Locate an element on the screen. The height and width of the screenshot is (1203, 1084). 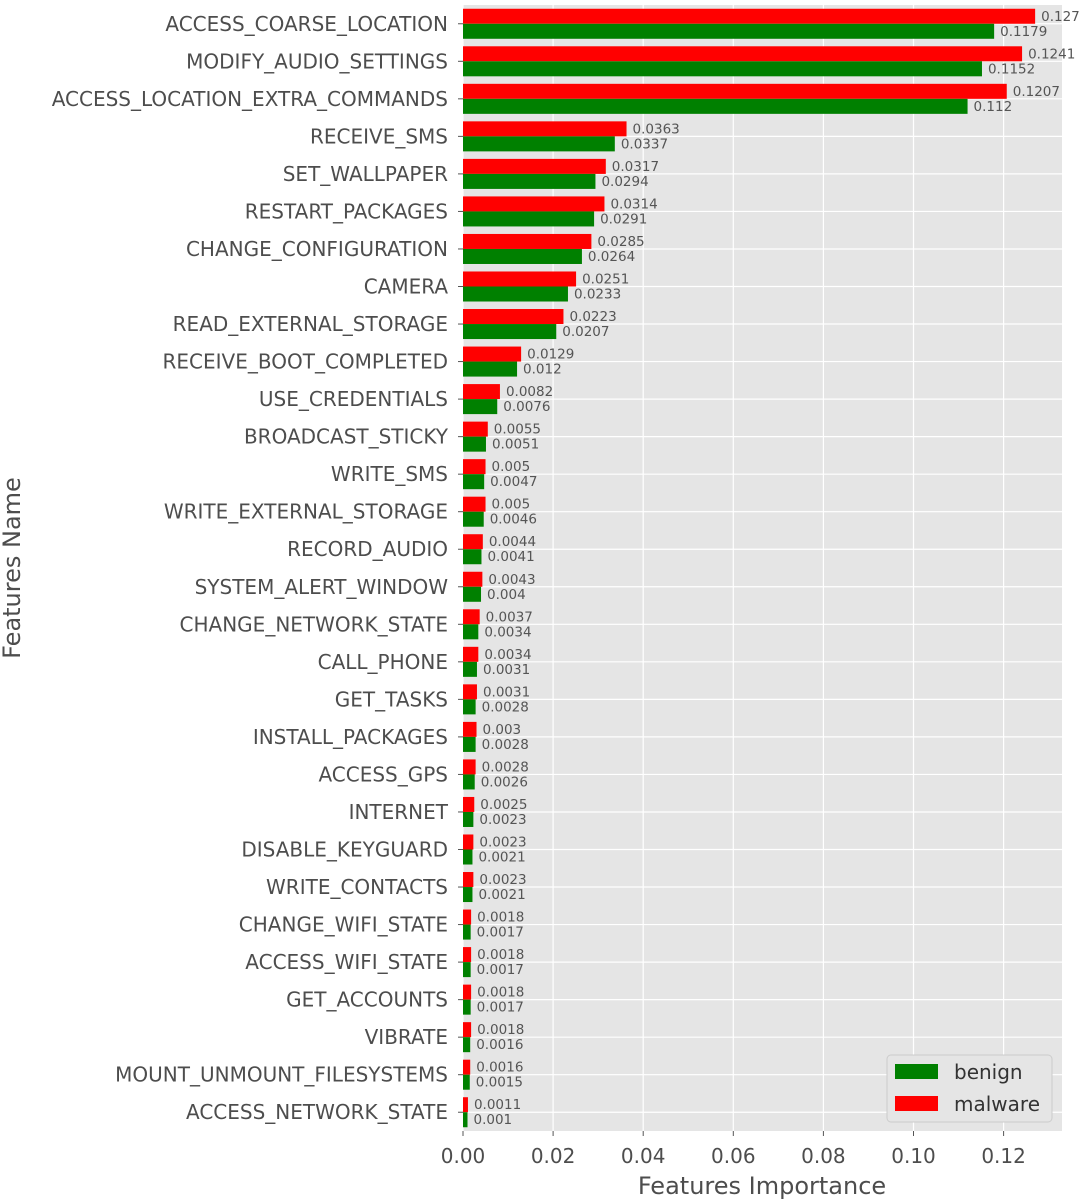
category-label: RECORD_AUDIO is located at coordinates (367, 549).